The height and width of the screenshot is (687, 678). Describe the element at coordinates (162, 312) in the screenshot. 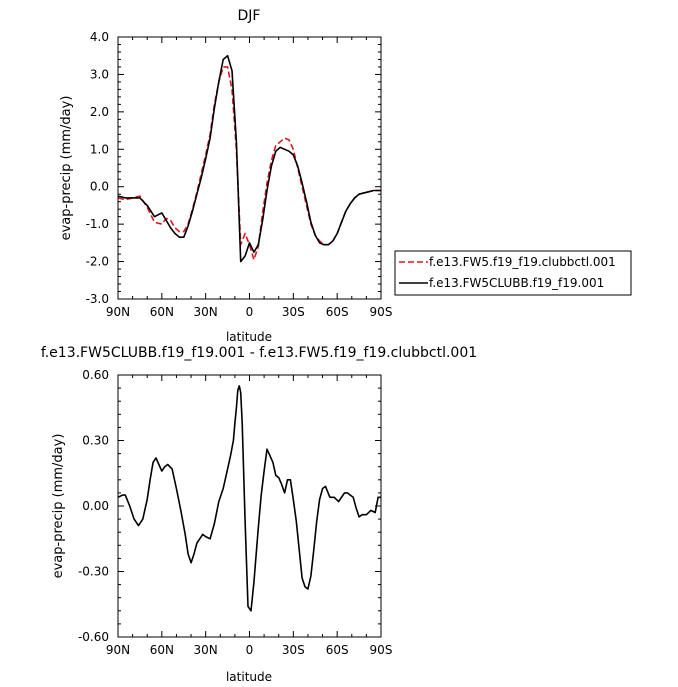

I see `top-x-tick-label: 60N` at that location.